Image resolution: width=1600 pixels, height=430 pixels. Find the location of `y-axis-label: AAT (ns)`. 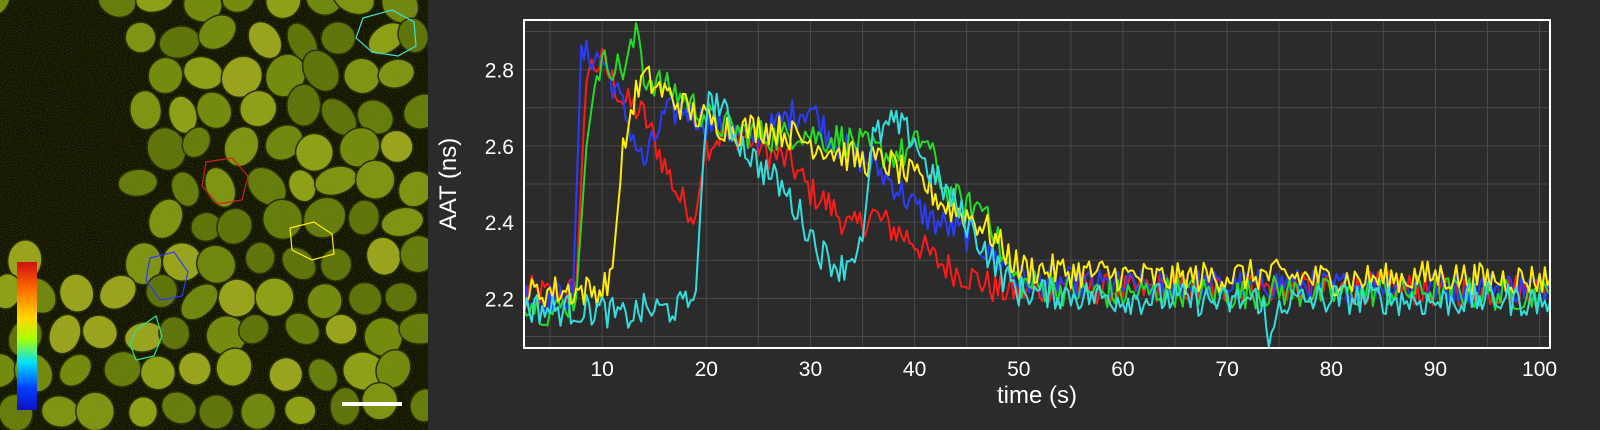

y-axis-label: AAT (ns) is located at coordinates (448, 184).